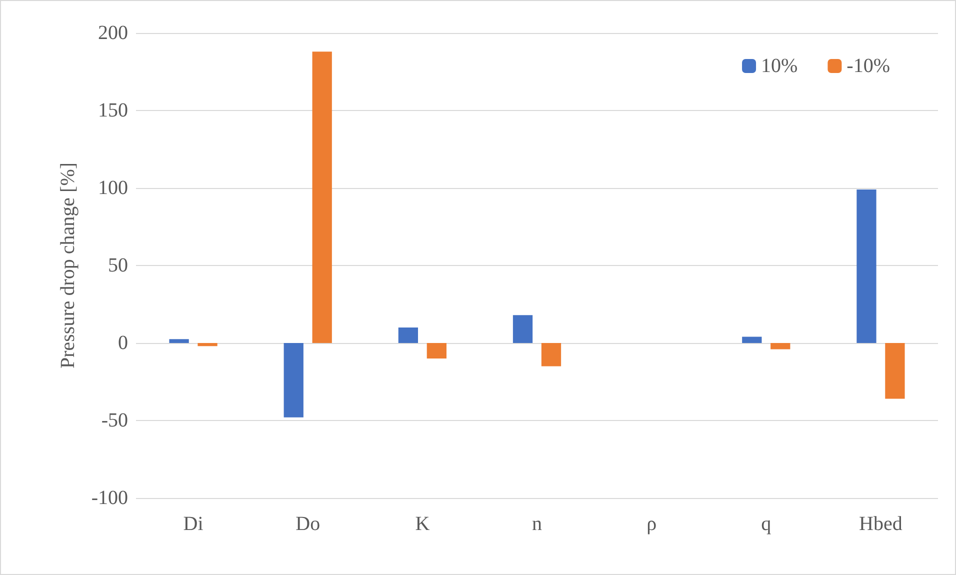  What do you see at coordinates (68, 265) in the screenshot?
I see `y-axis-title: Pressure drop change [%]` at bounding box center [68, 265].